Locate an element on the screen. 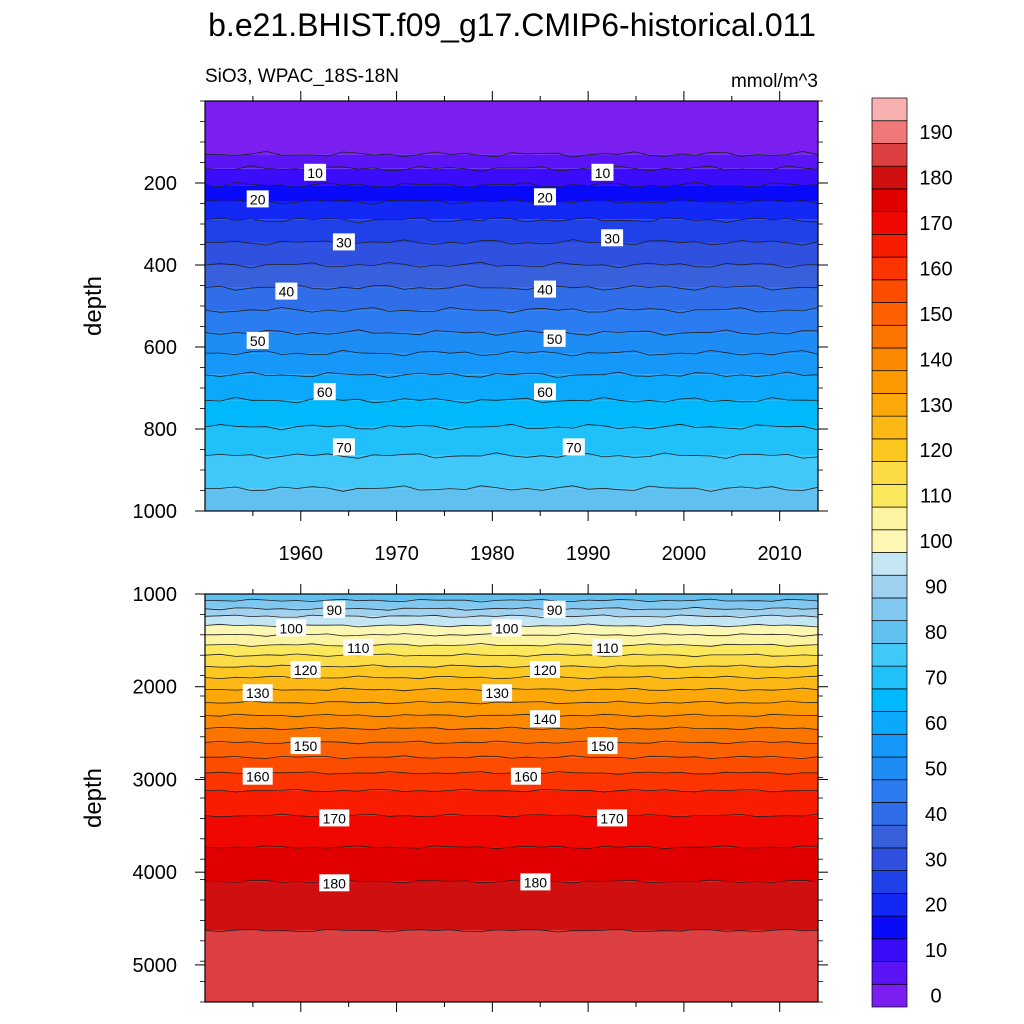  contour-label: 160 is located at coordinates (526, 777).